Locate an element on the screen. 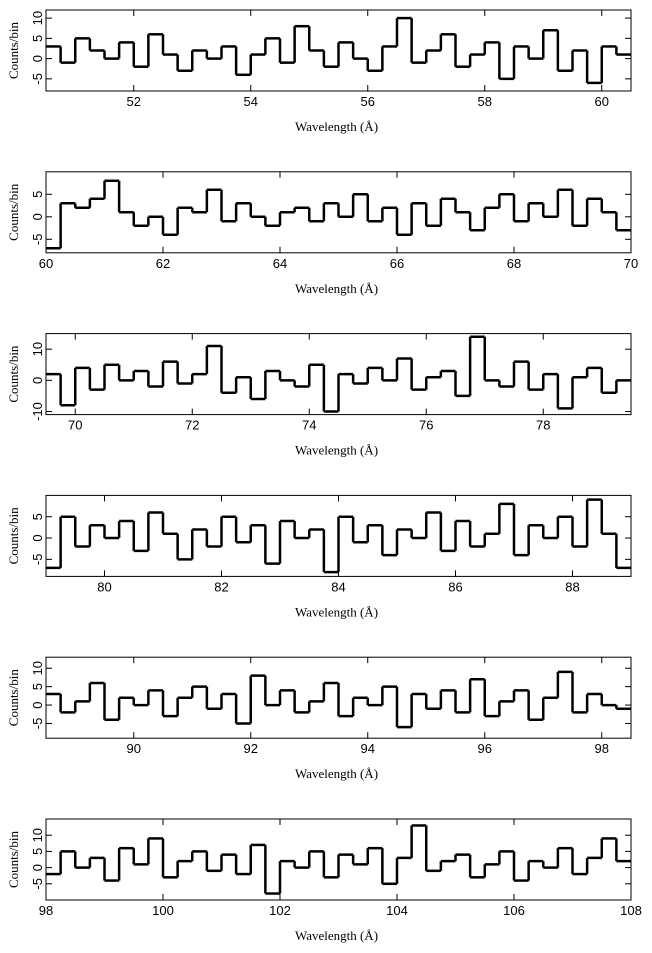 The width and height of the screenshot is (652, 953). x-tick-label: 80 is located at coordinates (104, 586).